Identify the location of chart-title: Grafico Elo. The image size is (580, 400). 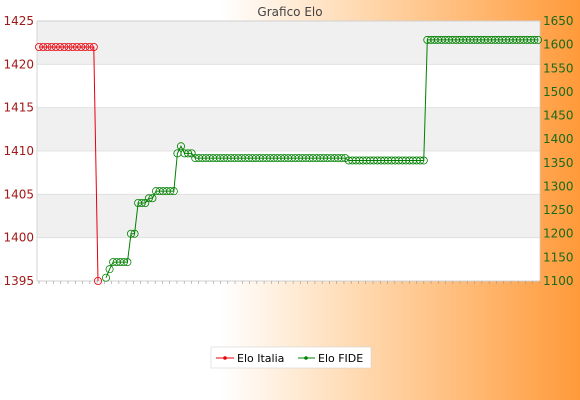
(289, 12).